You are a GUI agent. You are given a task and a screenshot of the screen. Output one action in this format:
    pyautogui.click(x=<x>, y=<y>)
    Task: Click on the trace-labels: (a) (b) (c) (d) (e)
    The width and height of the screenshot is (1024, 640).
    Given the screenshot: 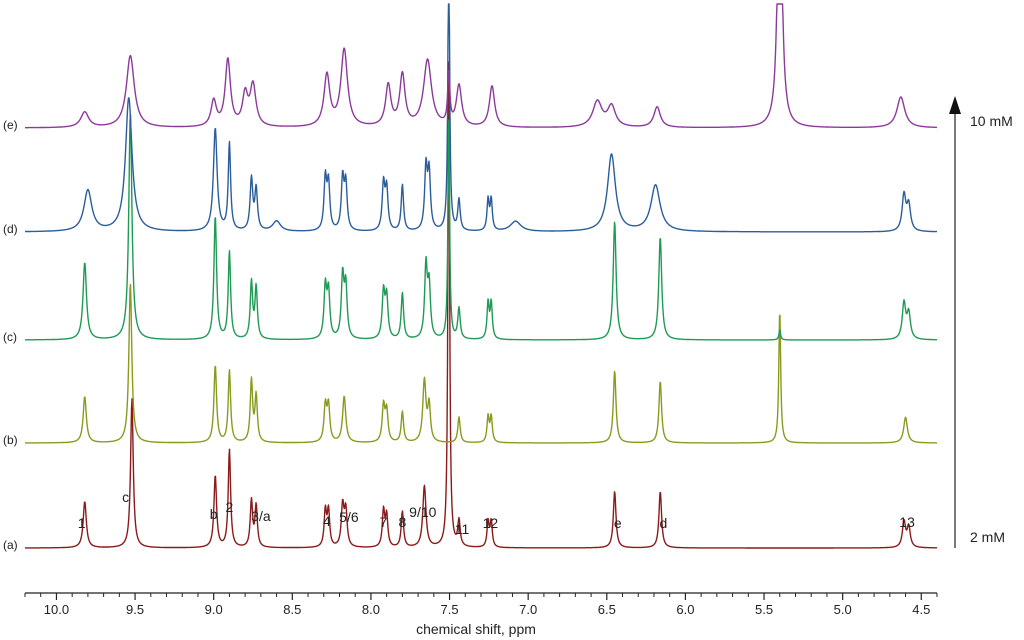 What is the action you would take?
    pyautogui.click(x=10, y=335)
    